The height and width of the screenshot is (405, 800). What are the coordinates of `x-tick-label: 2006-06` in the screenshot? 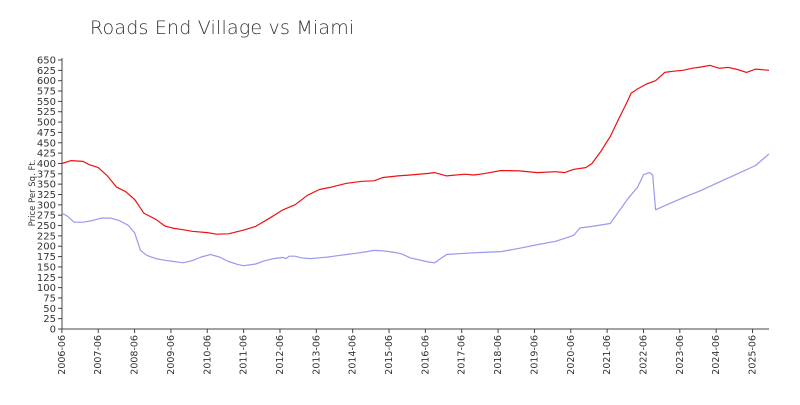 It's located at (62, 355).